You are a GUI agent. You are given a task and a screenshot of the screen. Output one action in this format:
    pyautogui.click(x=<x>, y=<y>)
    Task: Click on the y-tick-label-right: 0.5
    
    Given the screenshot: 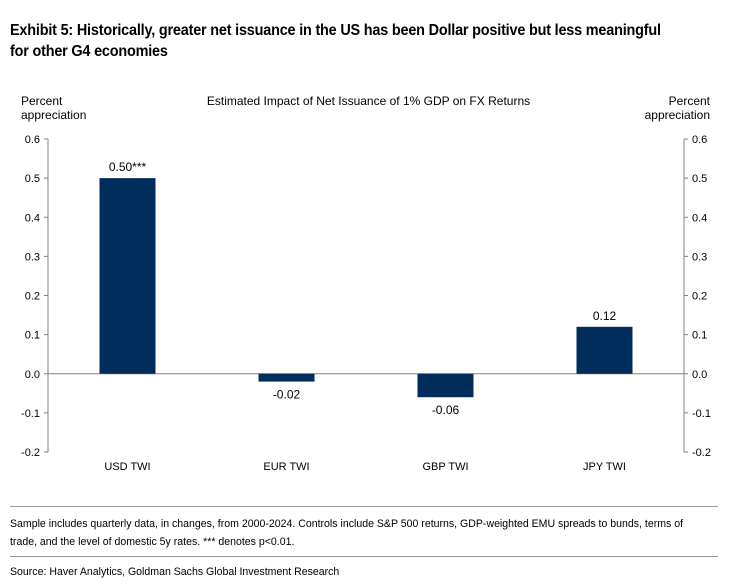 What is the action you would take?
    pyautogui.click(x=699, y=179)
    